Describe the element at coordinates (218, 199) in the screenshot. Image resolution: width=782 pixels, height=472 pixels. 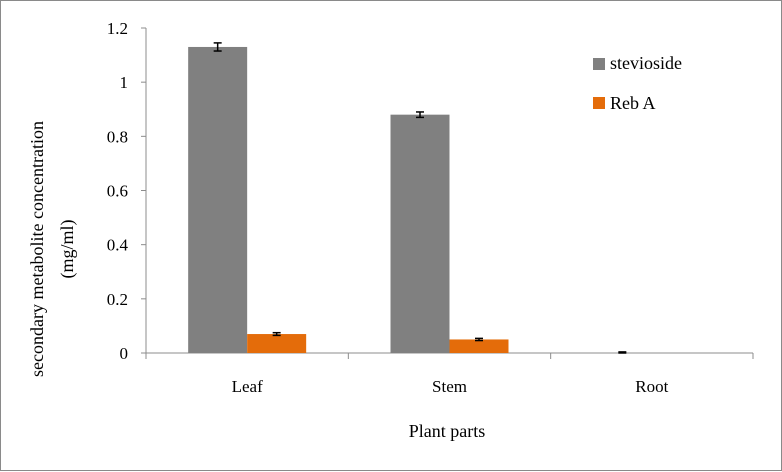
I see `bar-stevioside-leaf` at that location.